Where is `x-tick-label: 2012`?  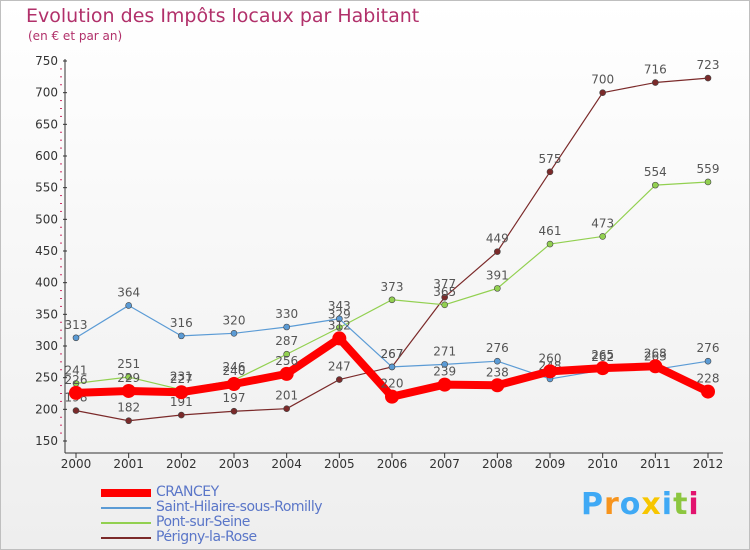
x-tick-label: 2012 is located at coordinates (708, 464).